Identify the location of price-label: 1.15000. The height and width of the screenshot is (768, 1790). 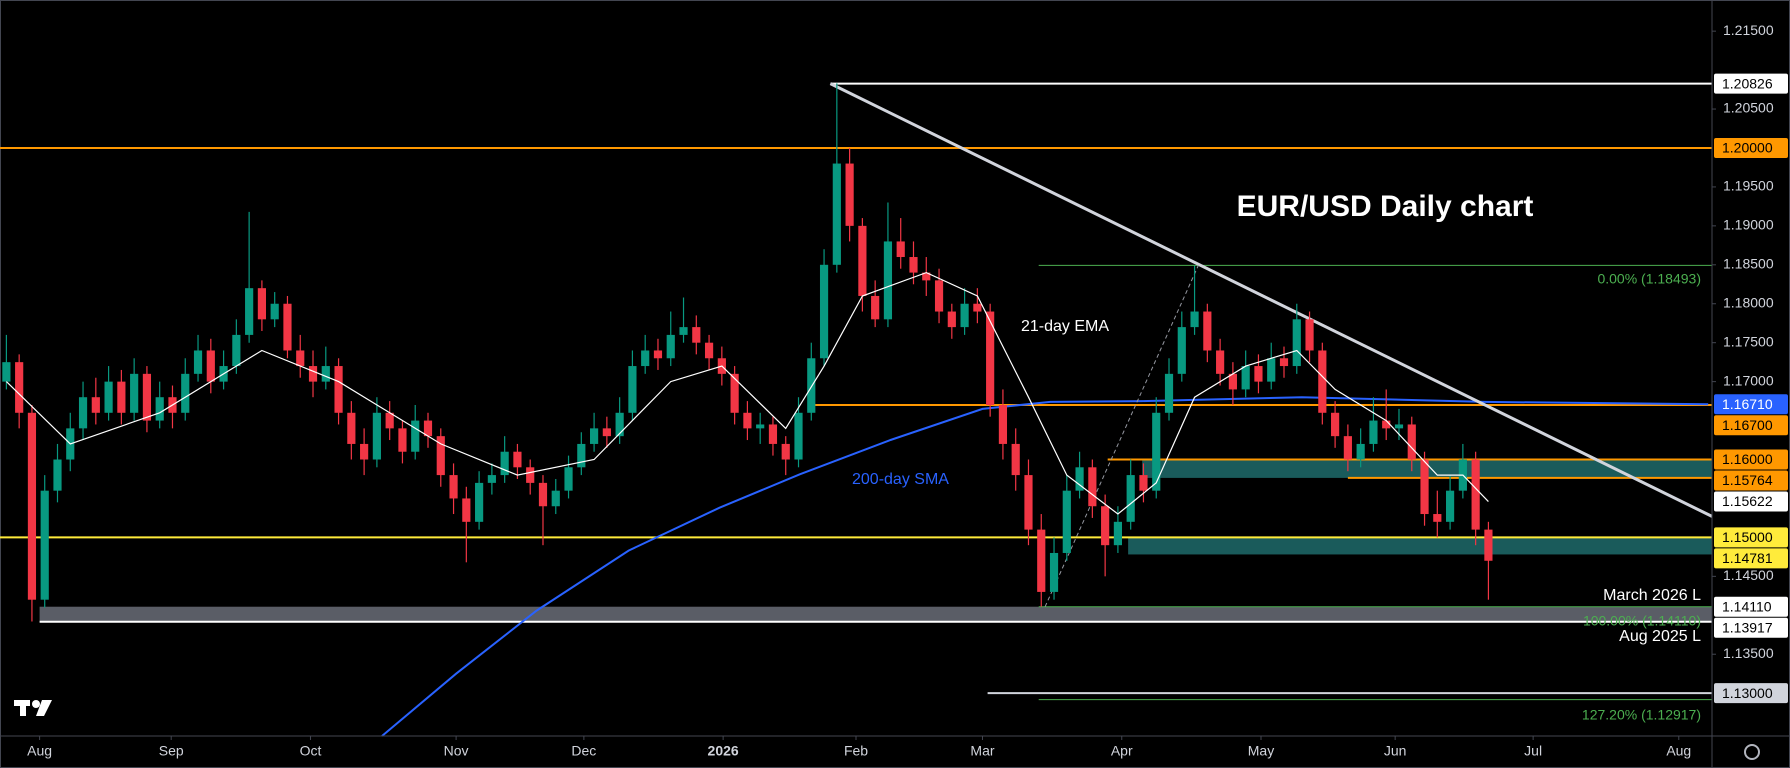
(1747, 537).